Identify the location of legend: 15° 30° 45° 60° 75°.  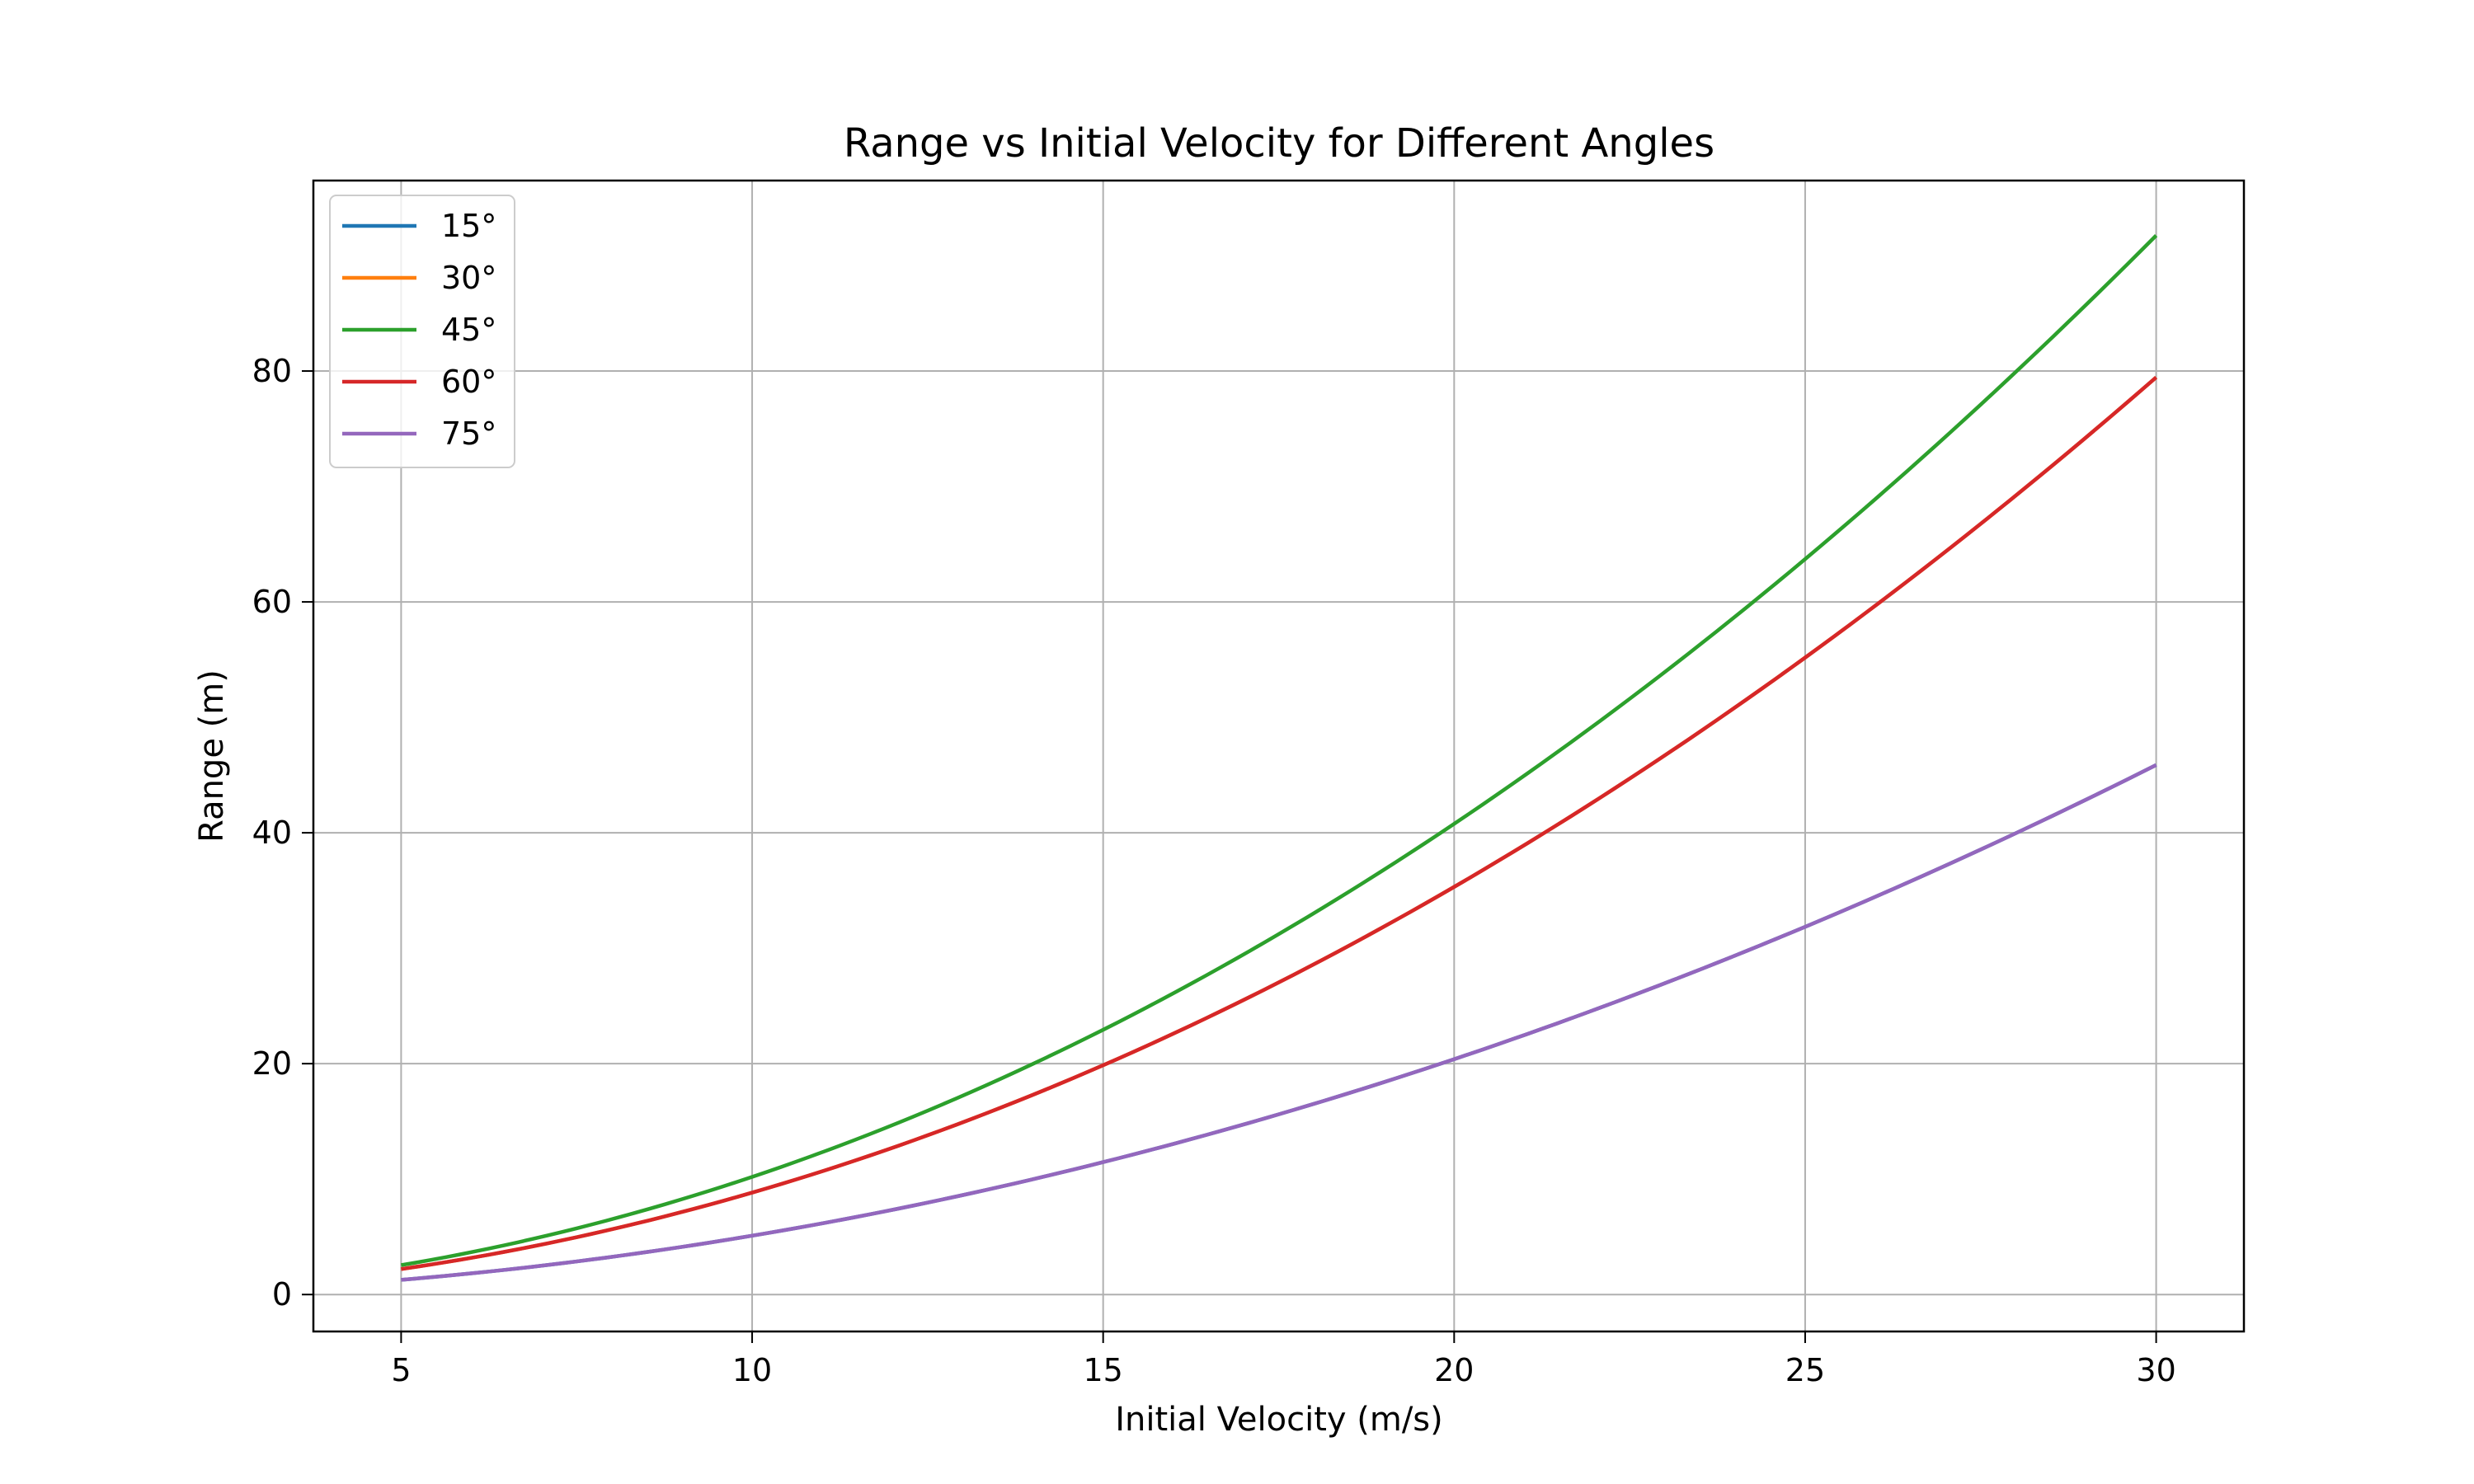
(422, 331).